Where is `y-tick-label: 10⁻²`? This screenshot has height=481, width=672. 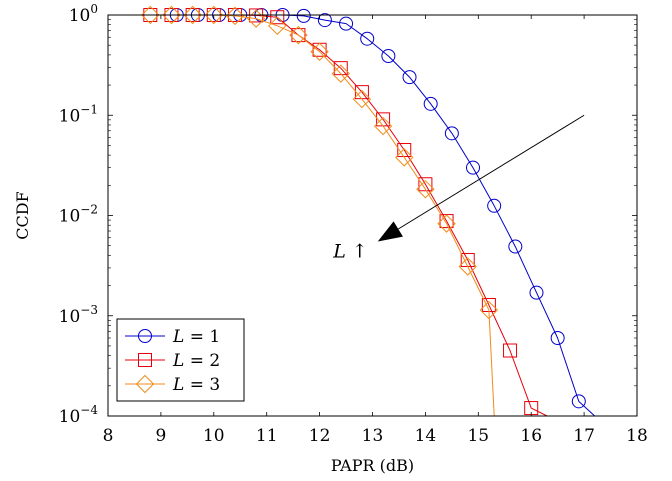 y-tick-label: 10⁻² is located at coordinates (78, 215).